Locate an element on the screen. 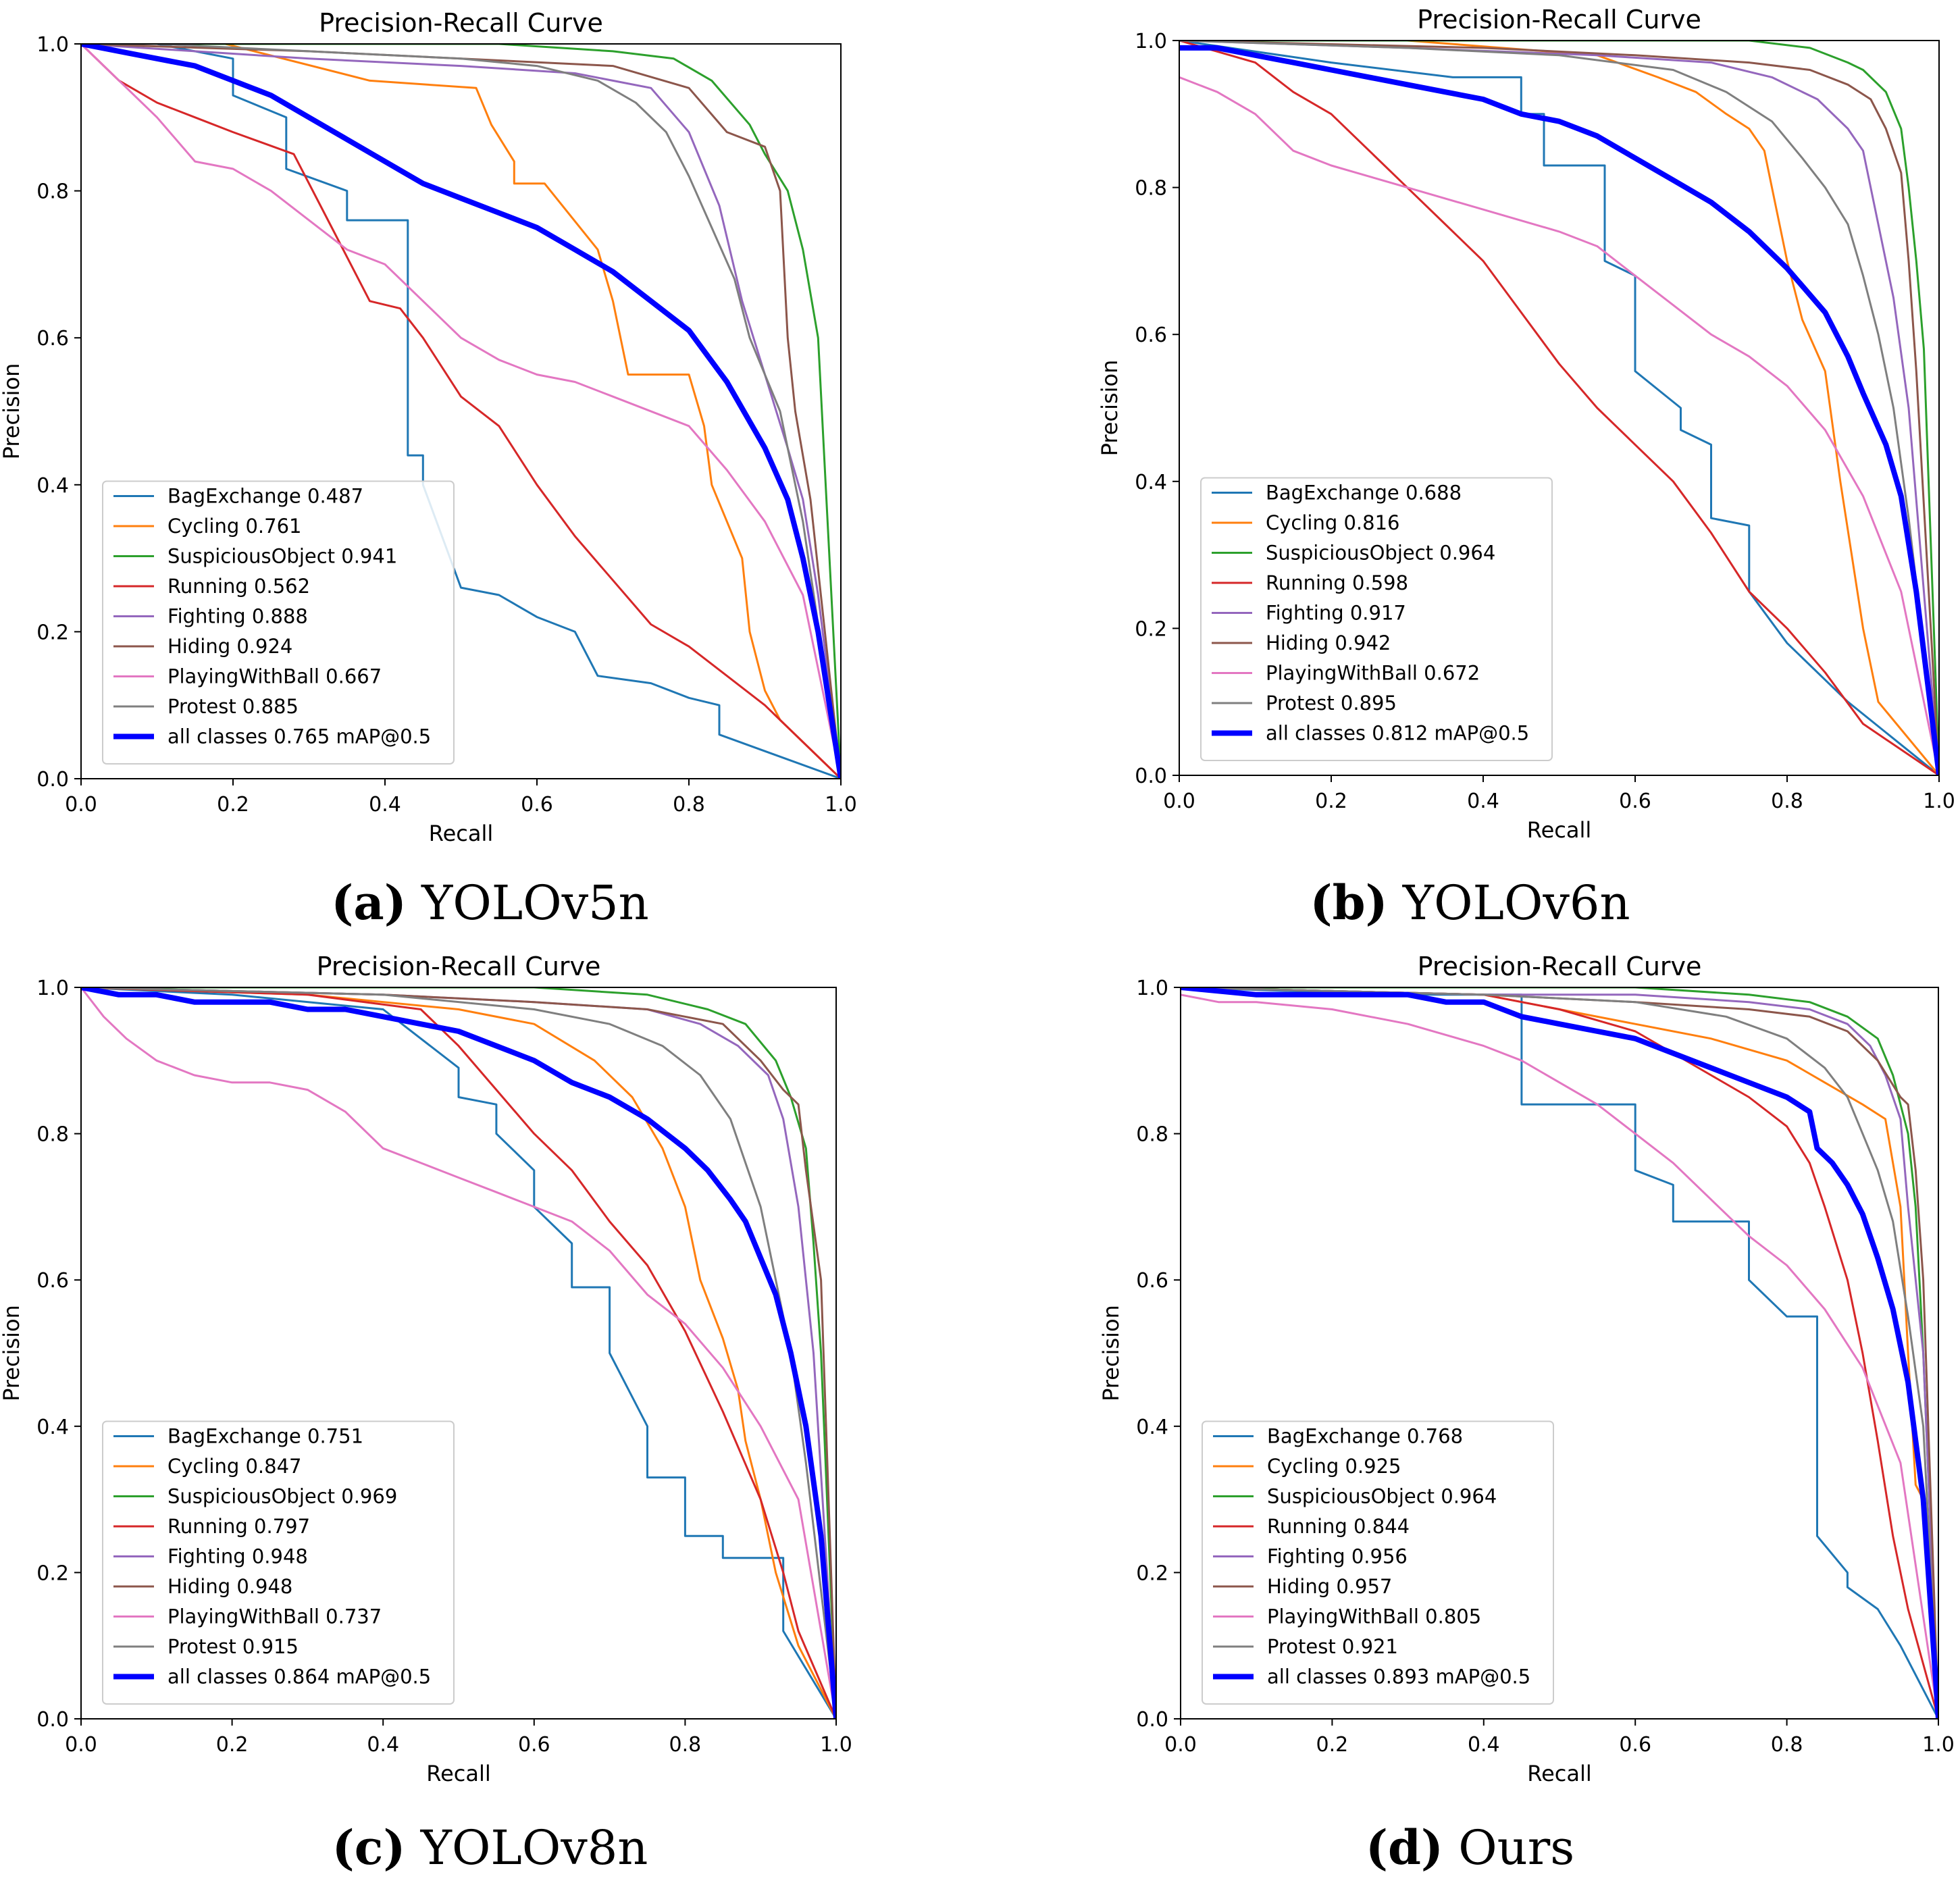 The height and width of the screenshot is (1887, 1960). legend-label: all classes 0.864 mAP@0.5 is located at coordinates (299, 1676).